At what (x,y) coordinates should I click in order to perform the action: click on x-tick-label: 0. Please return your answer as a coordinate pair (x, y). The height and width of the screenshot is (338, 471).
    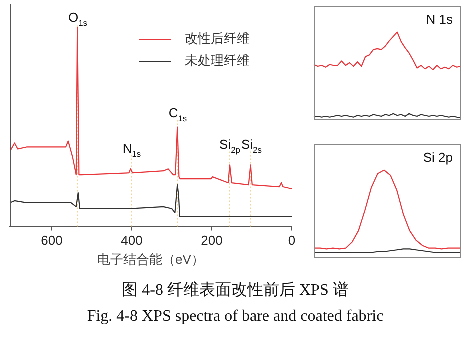
    Looking at the image, I should click on (292, 240).